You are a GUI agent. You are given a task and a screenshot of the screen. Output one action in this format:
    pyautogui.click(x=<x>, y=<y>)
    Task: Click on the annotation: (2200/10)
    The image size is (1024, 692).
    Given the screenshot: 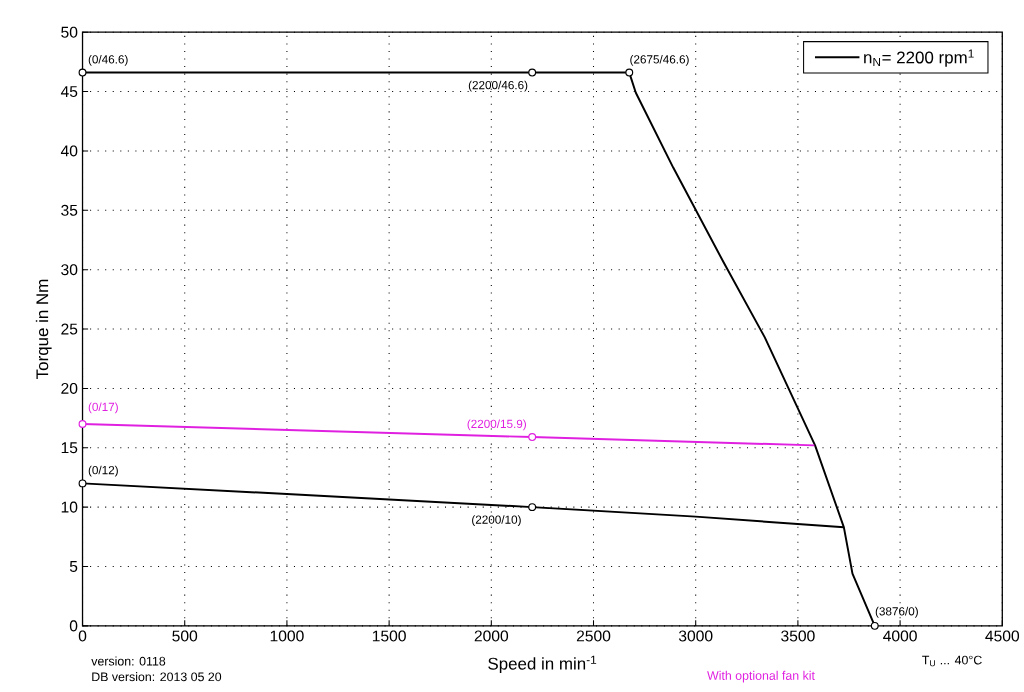 What is the action you would take?
    pyautogui.click(x=496, y=520)
    